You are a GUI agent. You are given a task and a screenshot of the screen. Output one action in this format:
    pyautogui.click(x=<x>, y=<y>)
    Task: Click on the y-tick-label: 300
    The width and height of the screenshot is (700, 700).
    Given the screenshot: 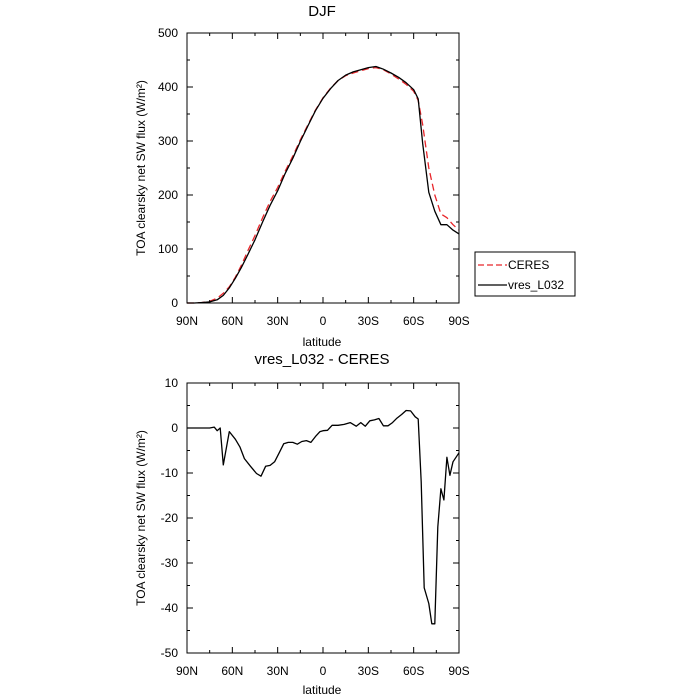 What is the action you would take?
    pyautogui.click(x=168, y=141)
    